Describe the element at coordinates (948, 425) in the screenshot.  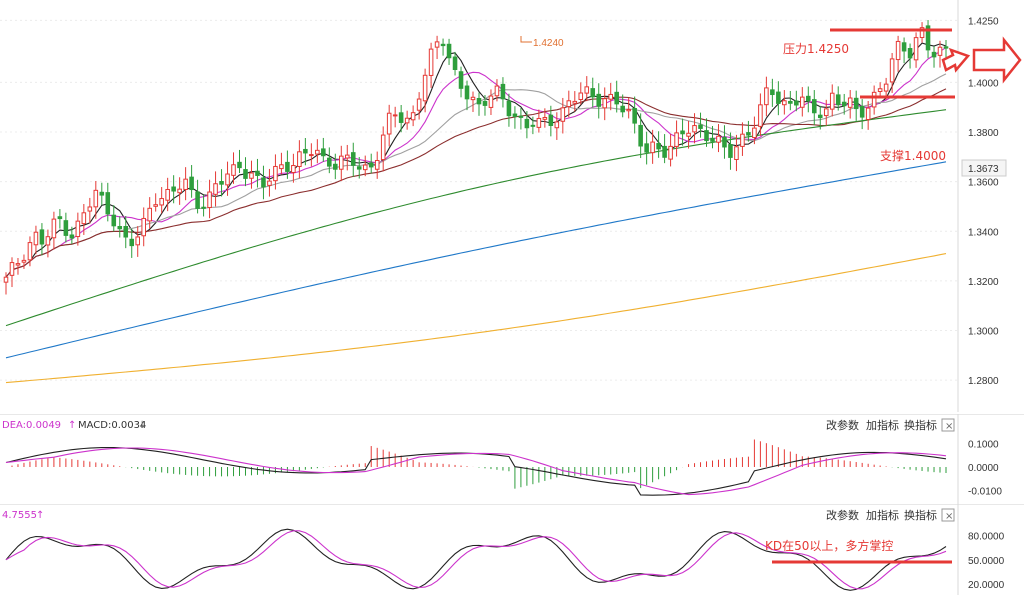
I see `macd-close-button` at that location.